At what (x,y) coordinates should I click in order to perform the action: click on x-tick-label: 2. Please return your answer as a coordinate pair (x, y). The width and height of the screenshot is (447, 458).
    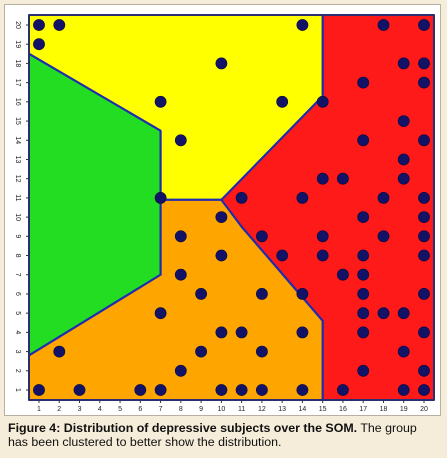
    Looking at the image, I should click on (59, 409).